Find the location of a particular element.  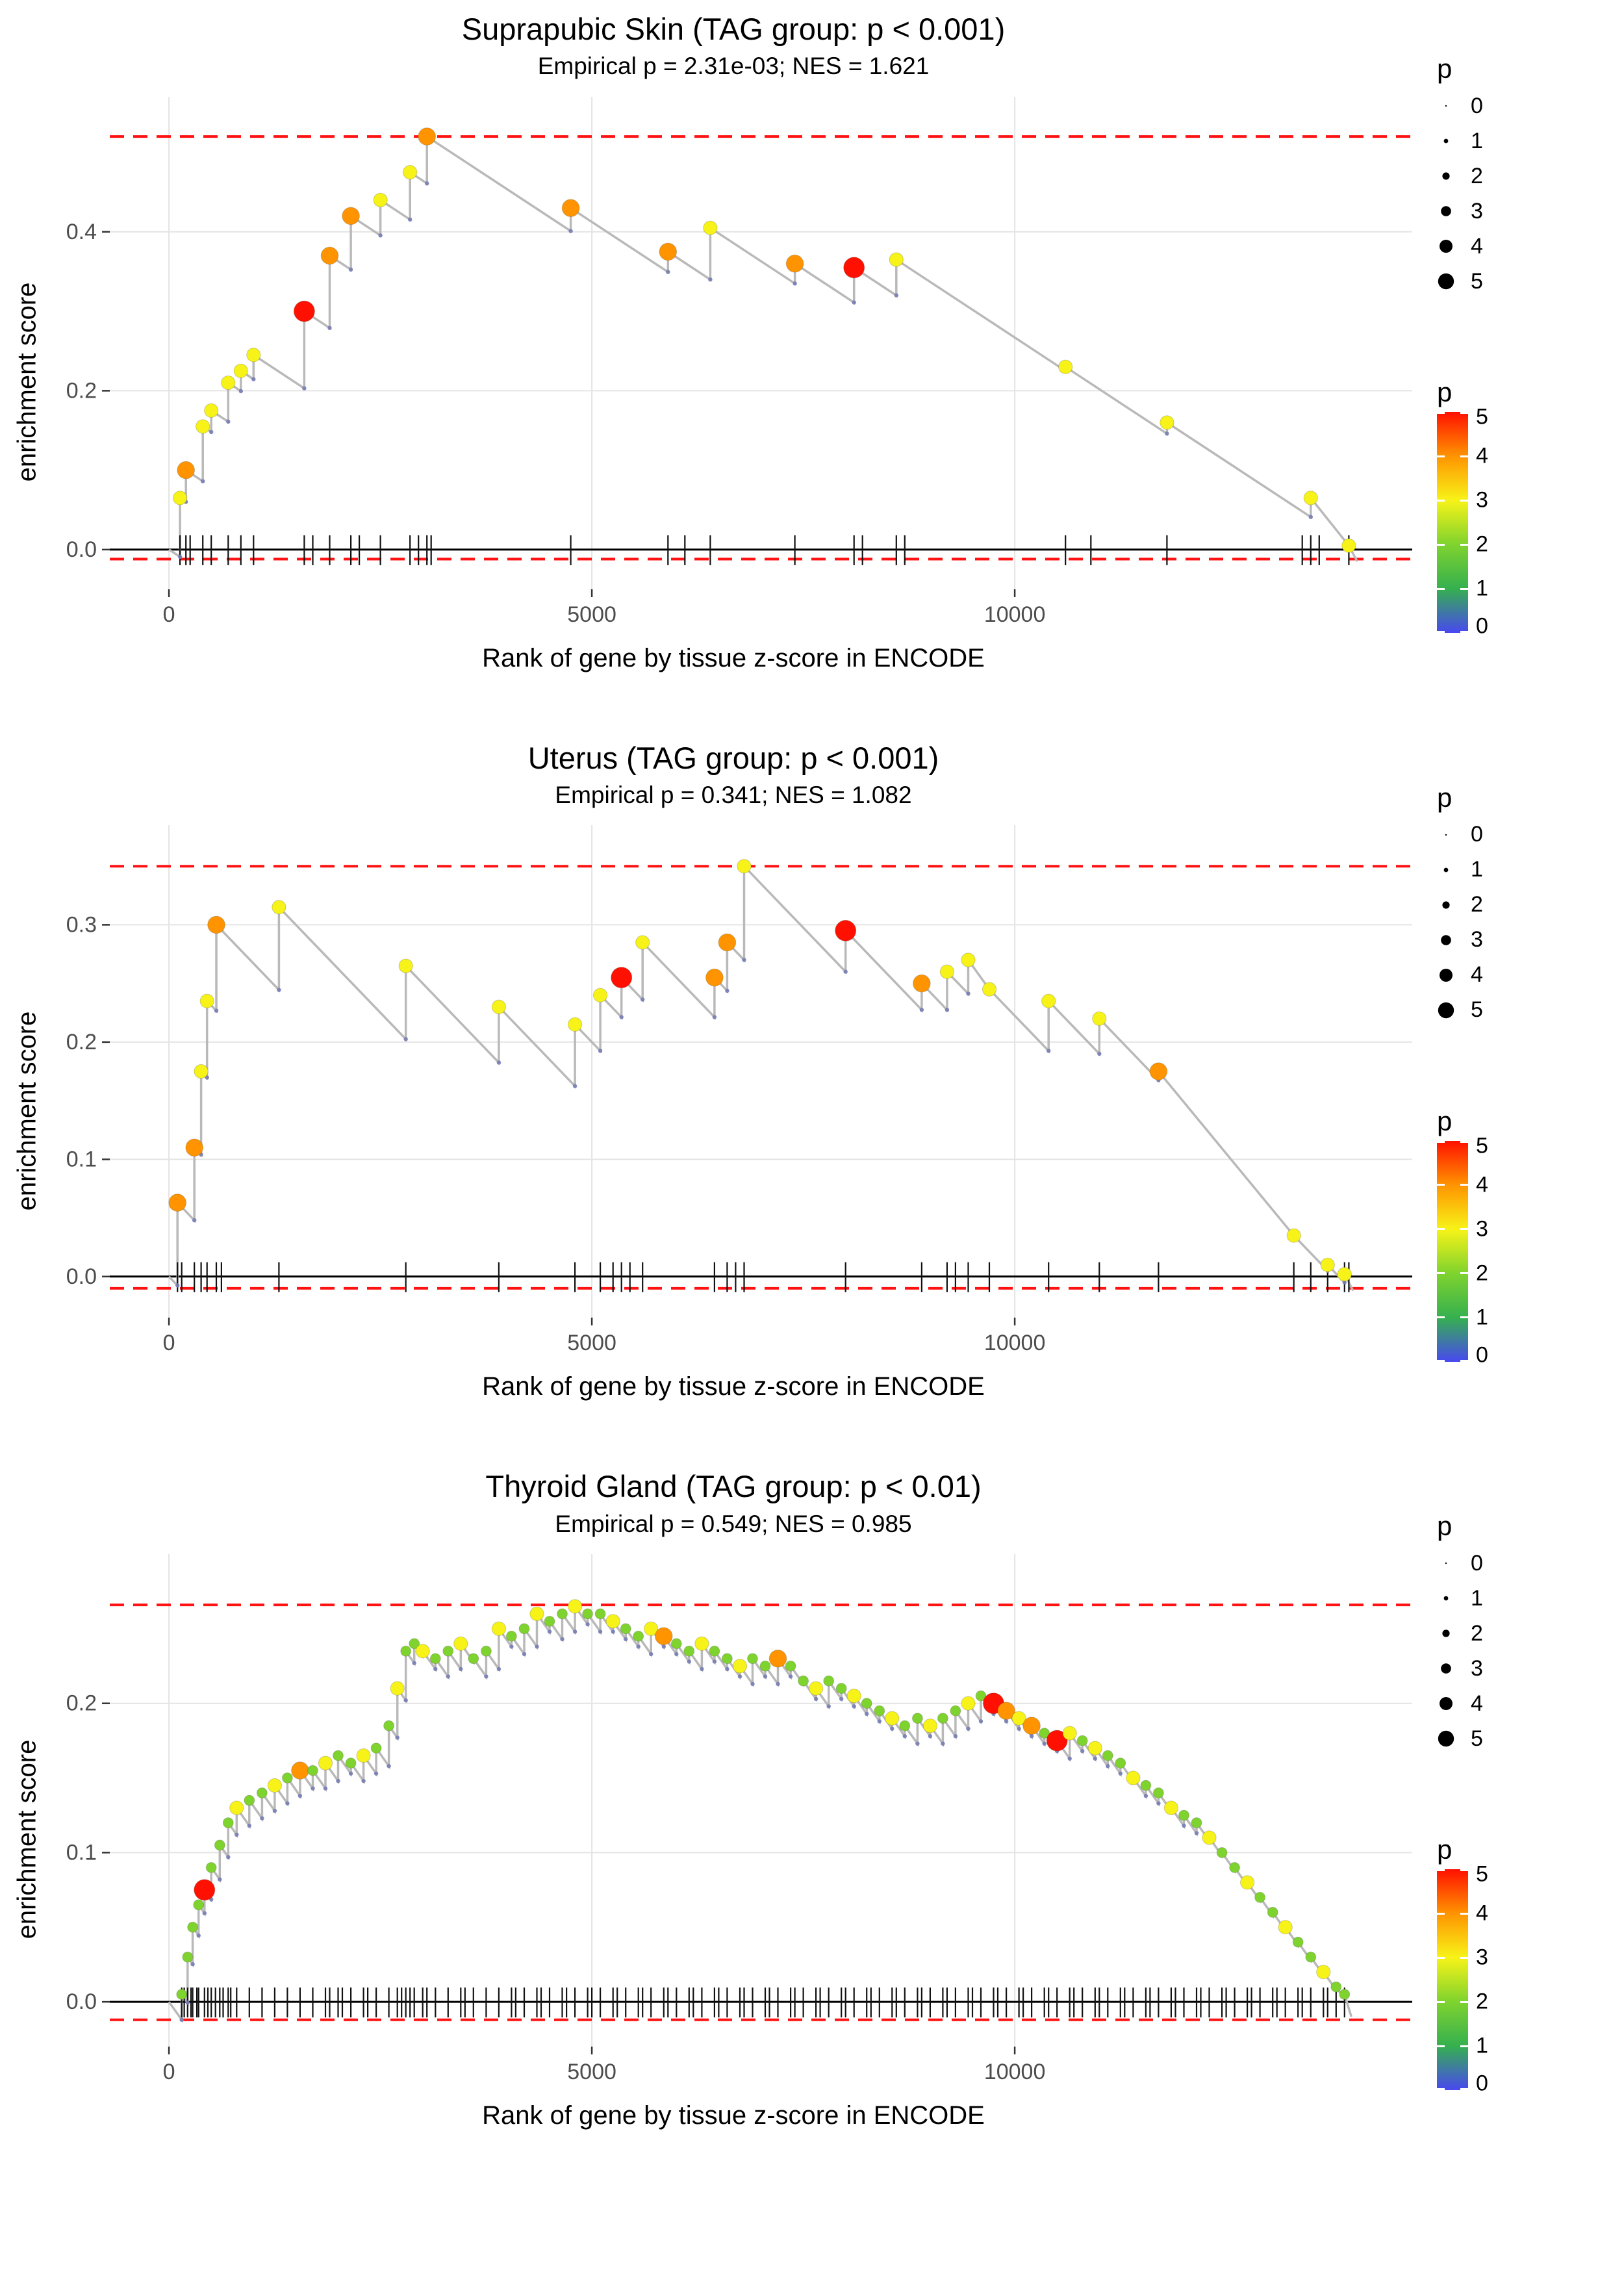

panel-title-2: Uterus (TAG group: p < 0.001) is located at coordinates (733, 757).